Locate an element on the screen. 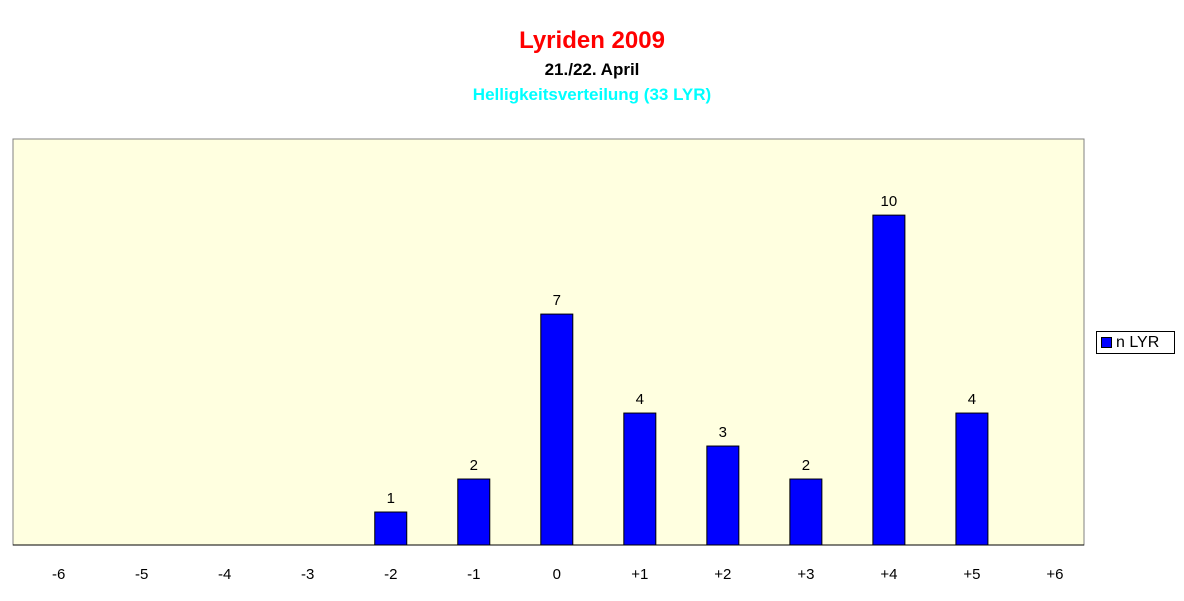 This screenshot has width=1184, height=601. x-tick-label: 0 is located at coordinates (557, 574).